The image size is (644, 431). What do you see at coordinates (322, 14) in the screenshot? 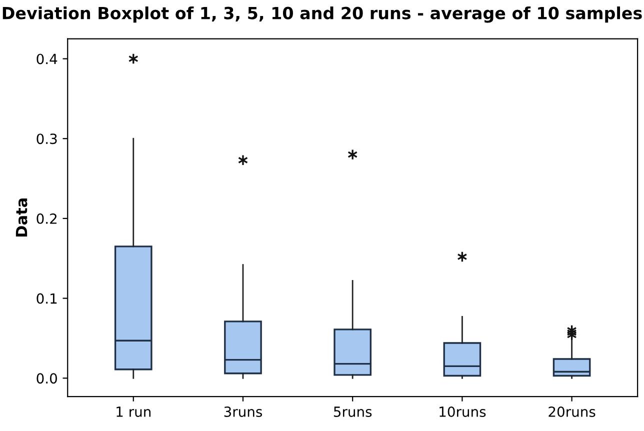
I see `chart-title: Deviation Boxplot of 1, 3, 5, 10 and 20 runs - average of 10 samples` at bounding box center [322, 14].